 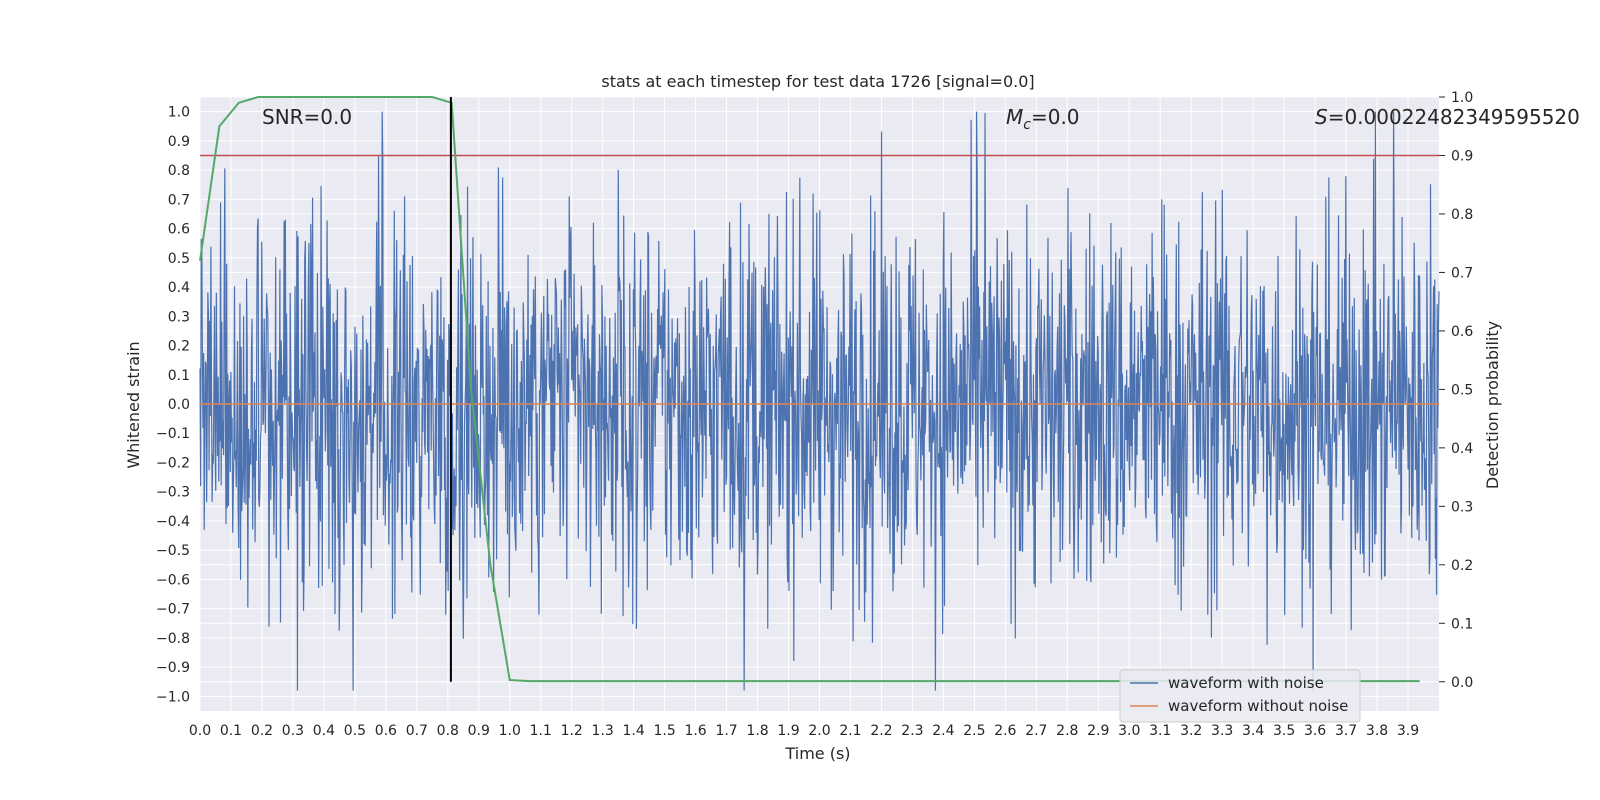 I want to click on y-tick-label: 0.1, so click(x=179, y=376).